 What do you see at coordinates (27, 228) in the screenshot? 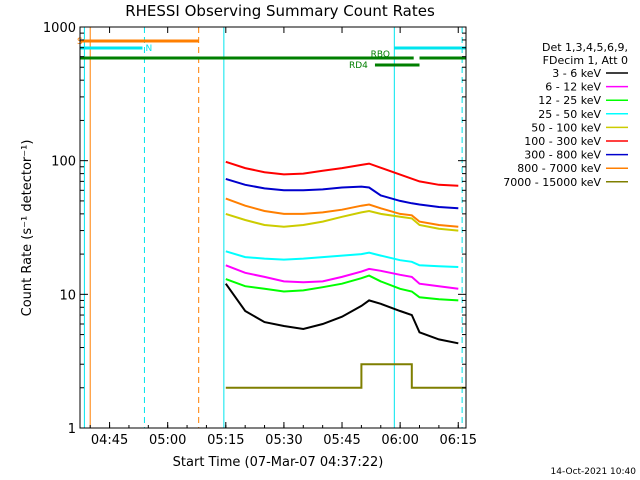
I see `y-axis-label: Count Rate (s⁻¹ detector⁻¹)` at bounding box center [27, 228].